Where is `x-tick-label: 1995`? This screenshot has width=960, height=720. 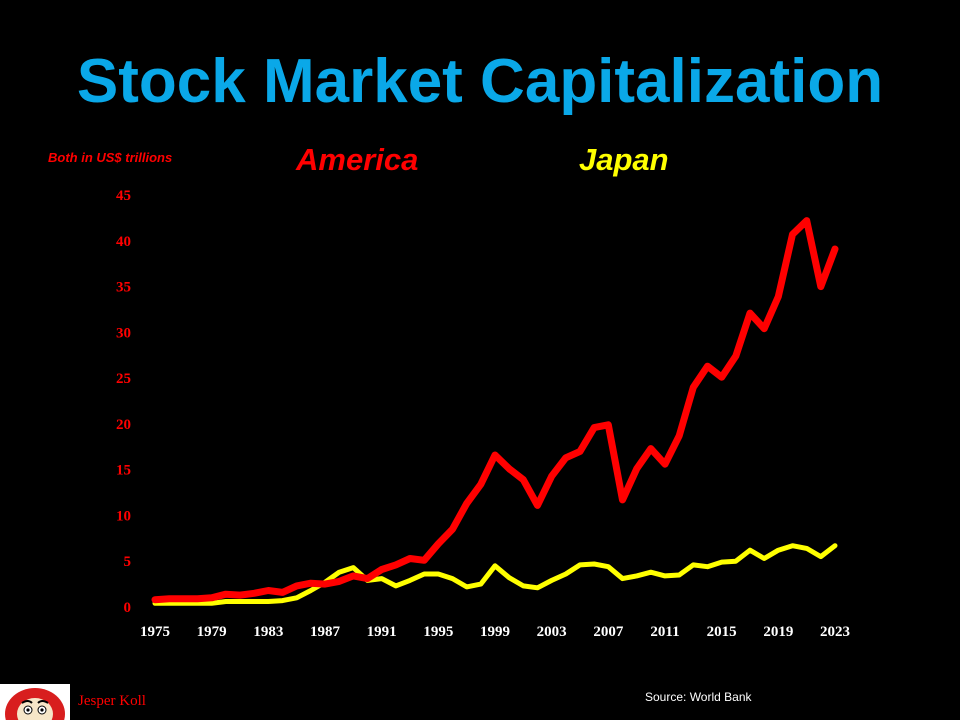
x-tick-label: 1995 is located at coordinates (438, 632).